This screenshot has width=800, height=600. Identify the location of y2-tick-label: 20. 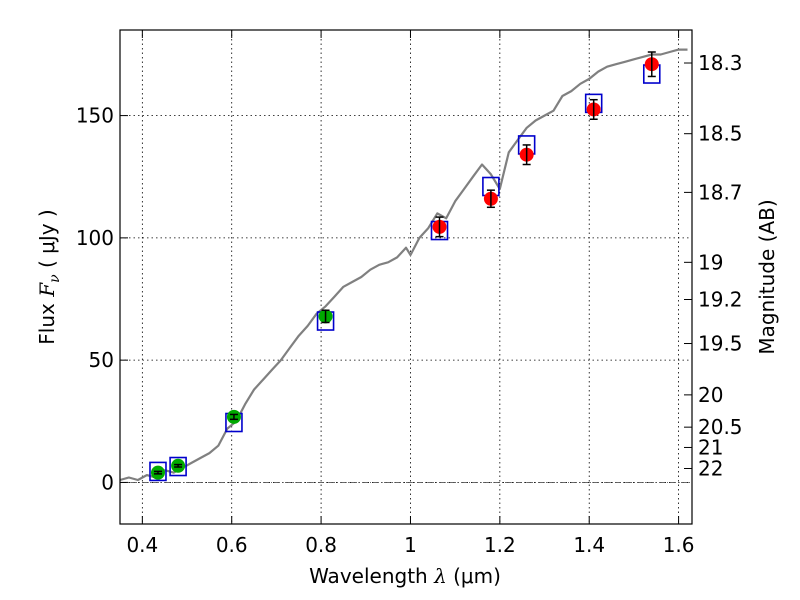
(710, 395).